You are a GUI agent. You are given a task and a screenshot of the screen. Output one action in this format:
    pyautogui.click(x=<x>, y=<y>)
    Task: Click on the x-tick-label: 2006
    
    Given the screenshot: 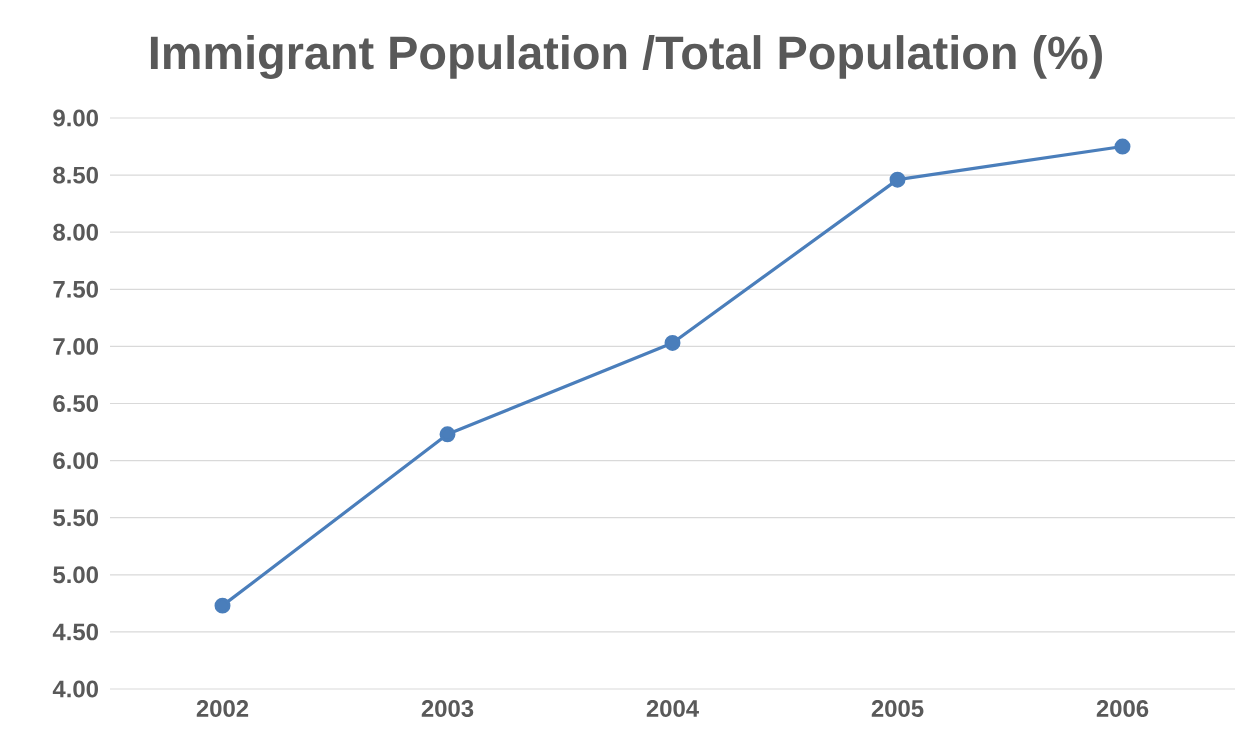 What is the action you would take?
    pyautogui.click(x=1122, y=708)
    